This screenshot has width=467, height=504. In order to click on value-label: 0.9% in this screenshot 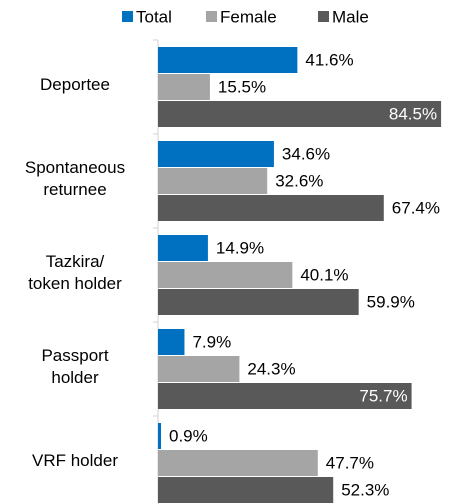, I will do `click(188, 435)`.